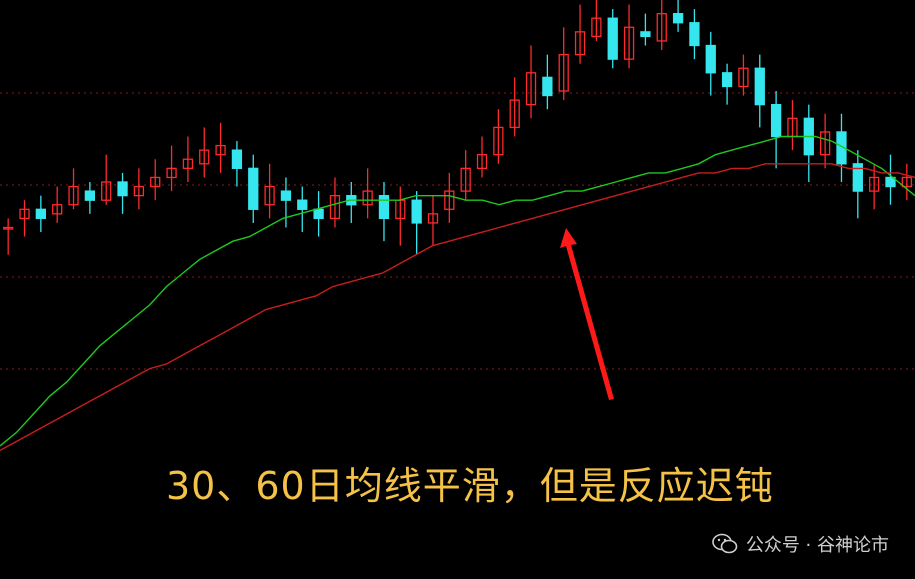  What do you see at coordinates (725, 543) in the screenshot?
I see `wechat-icon` at bounding box center [725, 543].